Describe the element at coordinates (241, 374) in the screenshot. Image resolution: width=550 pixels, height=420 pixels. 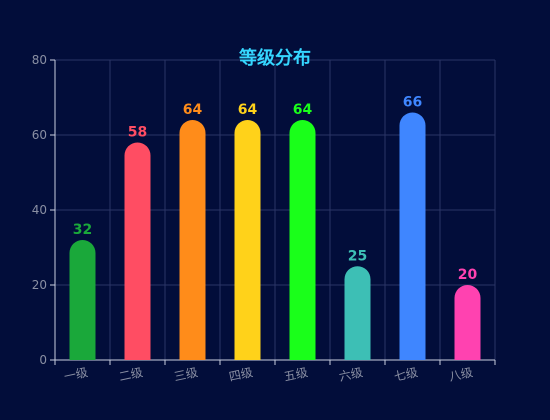
I see `x-tick-label-4: 四级` at that location.